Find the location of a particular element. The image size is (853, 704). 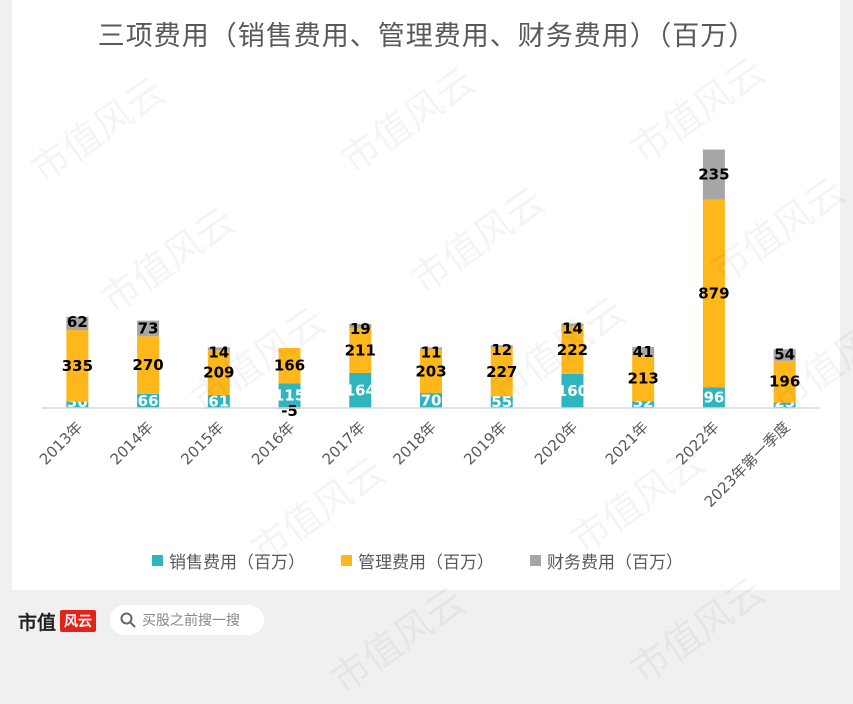

data-label: 115 is located at coordinates (289, 396).